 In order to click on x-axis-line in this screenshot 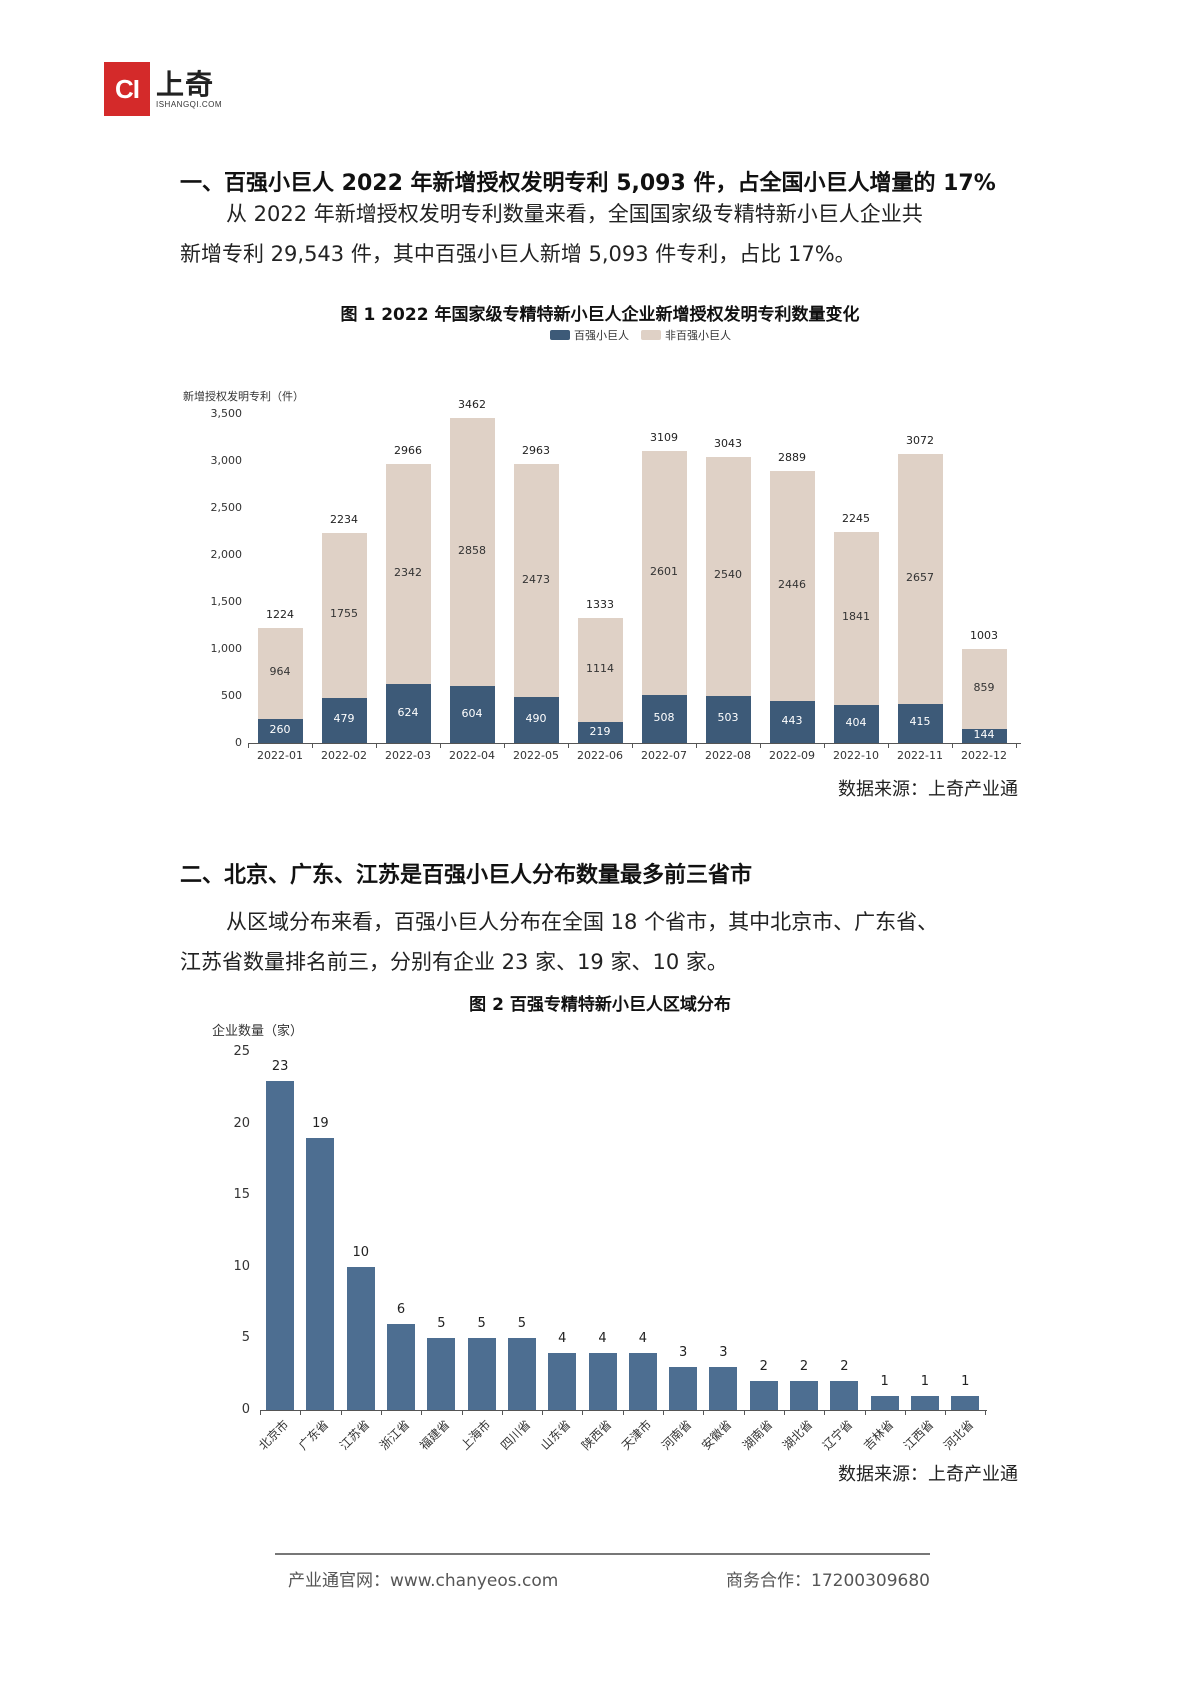, I will do `click(634, 743)`.